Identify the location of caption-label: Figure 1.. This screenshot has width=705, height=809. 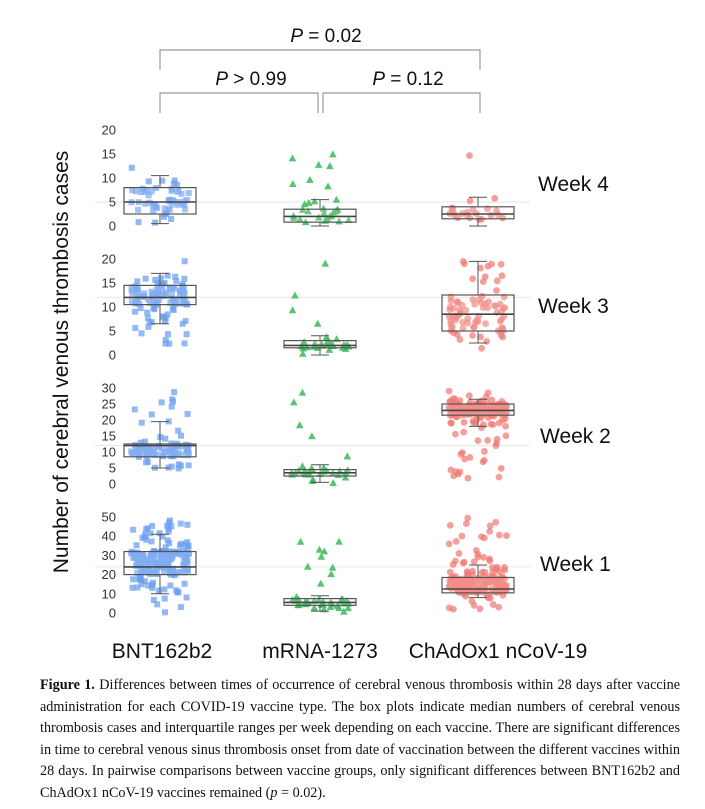
(67, 685).